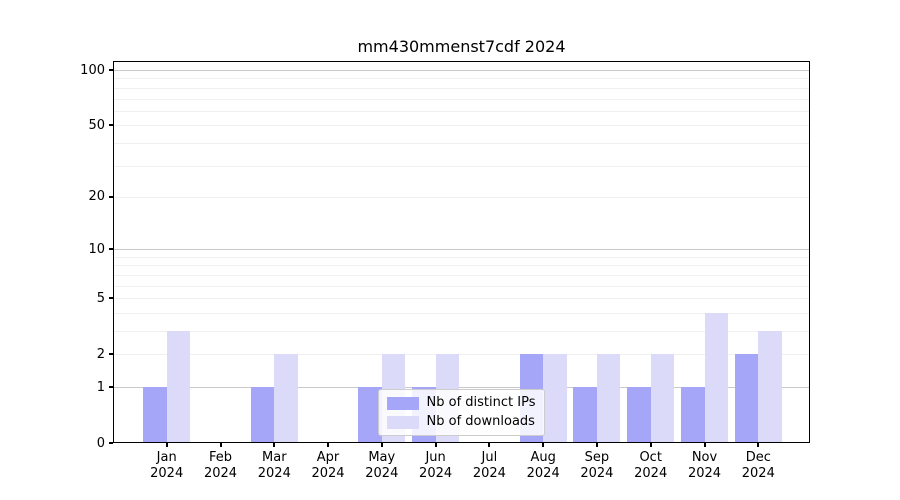 The width and height of the screenshot is (900, 500). What do you see at coordinates (100, 298) in the screenshot?
I see `y-axis-tick-label: 5` at bounding box center [100, 298].